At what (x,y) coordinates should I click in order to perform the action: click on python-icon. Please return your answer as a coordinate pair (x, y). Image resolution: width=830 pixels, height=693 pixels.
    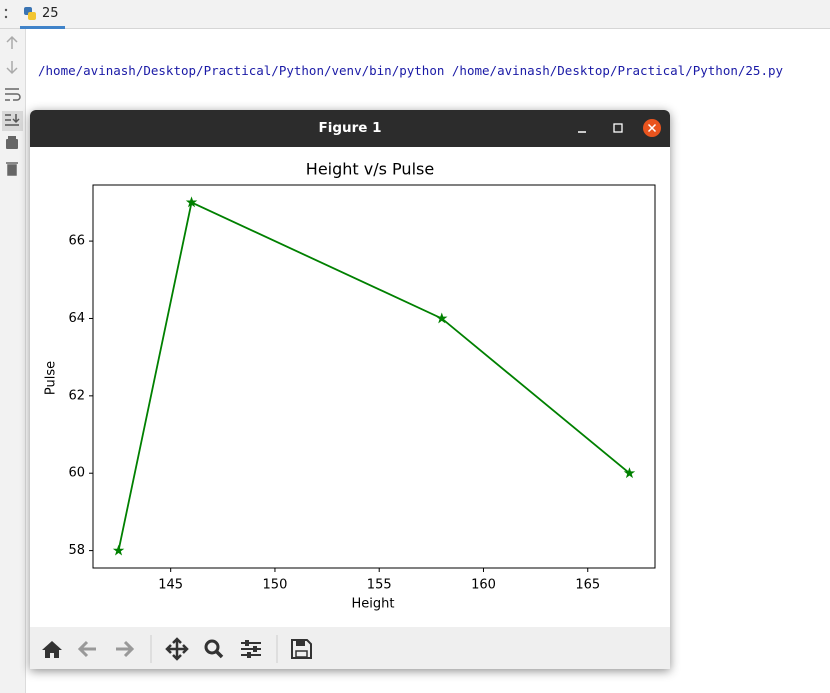
    Looking at the image, I should click on (30, 13).